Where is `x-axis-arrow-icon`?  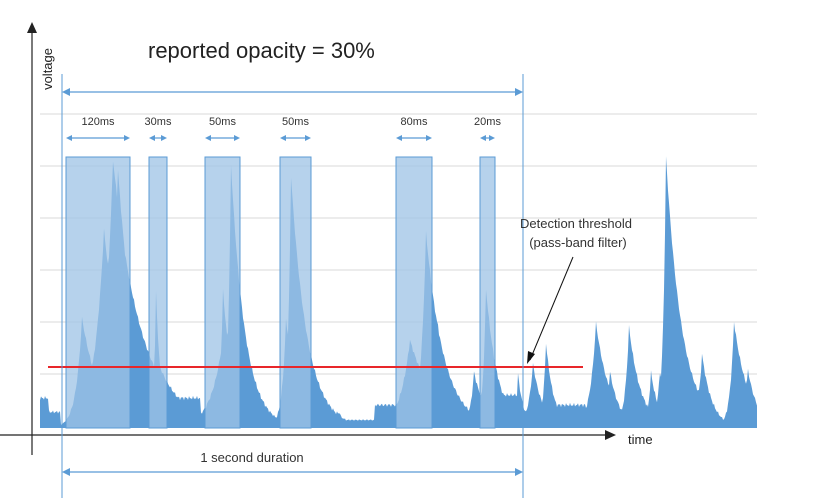
x-axis-arrow-icon is located at coordinates (610, 435).